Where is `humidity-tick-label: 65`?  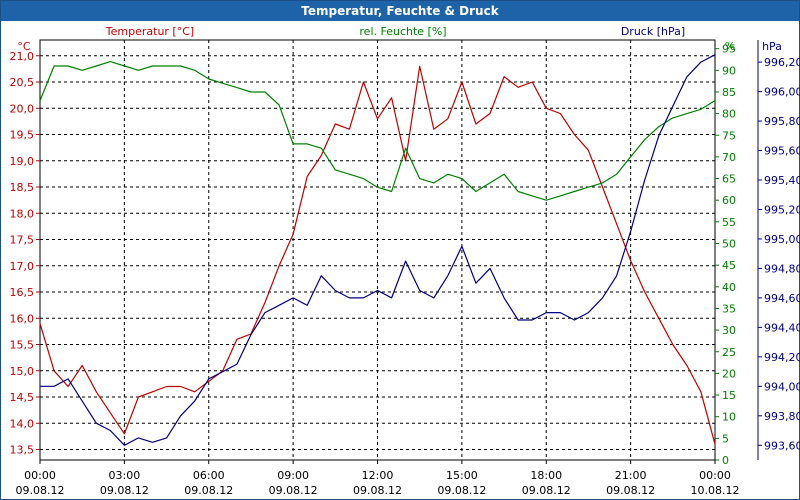 humidity-tick-label: 65 is located at coordinates (729, 179).